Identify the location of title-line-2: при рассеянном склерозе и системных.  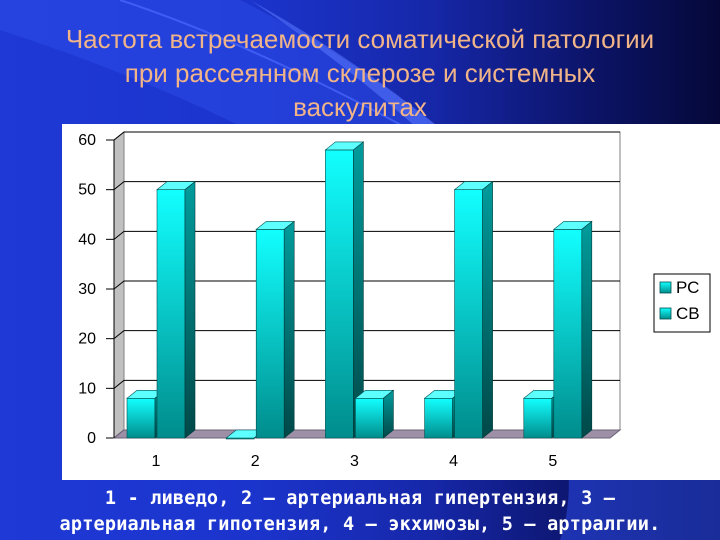
(360, 73).